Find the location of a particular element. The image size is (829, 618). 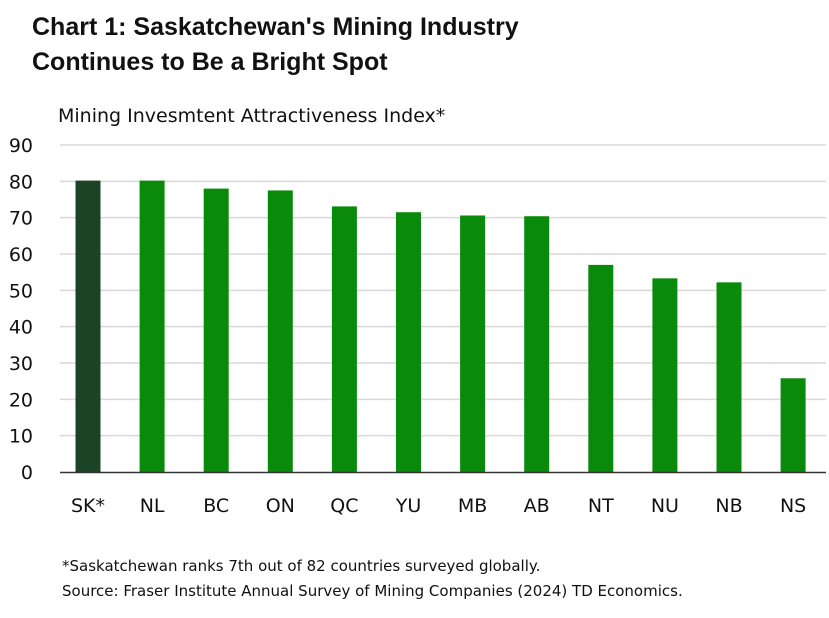

x-tick-label: NU is located at coordinates (665, 506).